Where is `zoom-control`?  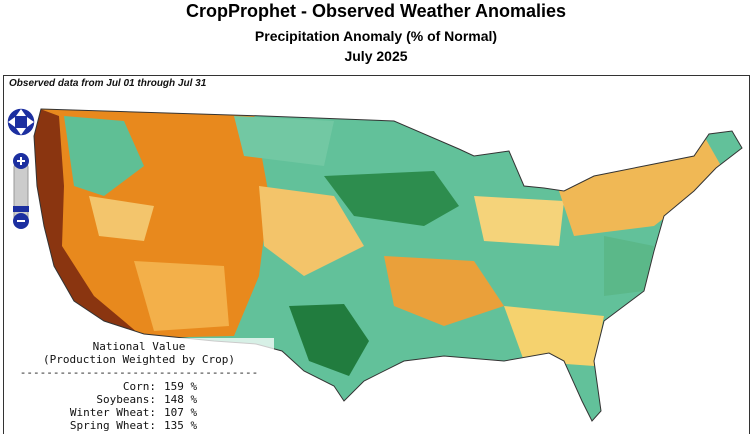
zoom-control is located at coordinates (21, 191).